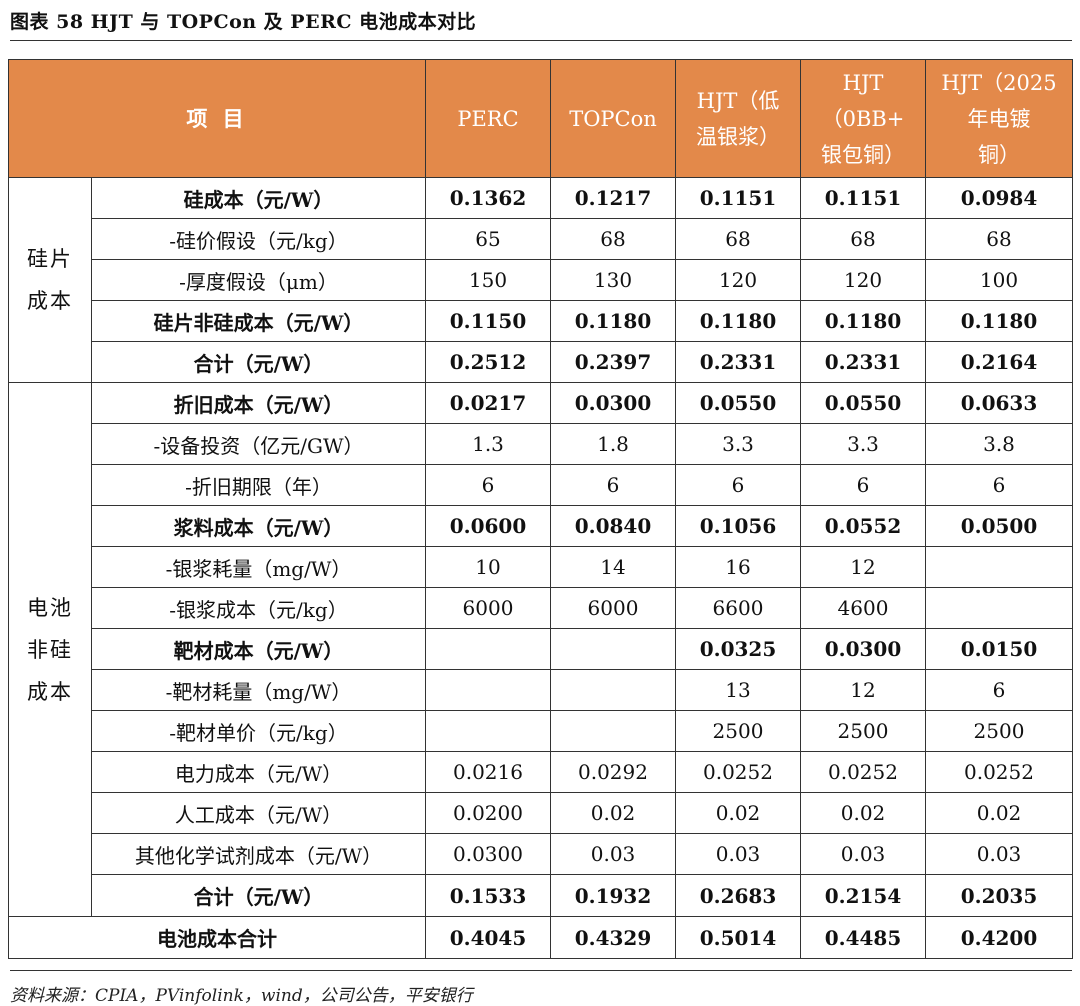 The image size is (1080, 1006). What do you see at coordinates (863, 526) in the screenshot?
I see `cell-value: 0.0552` at bounding box center [863, 526].